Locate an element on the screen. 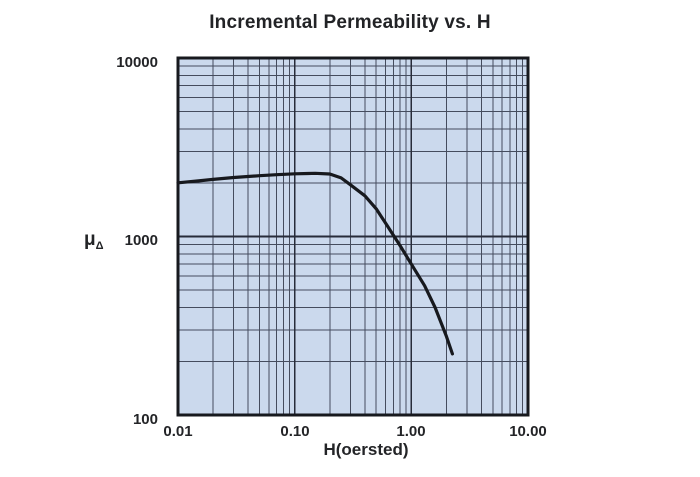  y-axis-label-mu: μ is located at coordinates (90, 239).